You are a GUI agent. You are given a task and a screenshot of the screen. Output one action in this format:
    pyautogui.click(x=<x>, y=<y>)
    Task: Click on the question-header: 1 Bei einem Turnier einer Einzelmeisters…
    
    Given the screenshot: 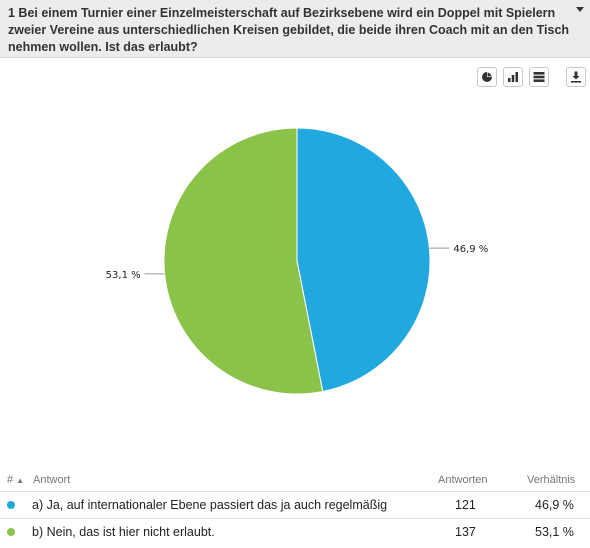 What is the action you would take?
    pyautogui.click(x=295, y=29)
    